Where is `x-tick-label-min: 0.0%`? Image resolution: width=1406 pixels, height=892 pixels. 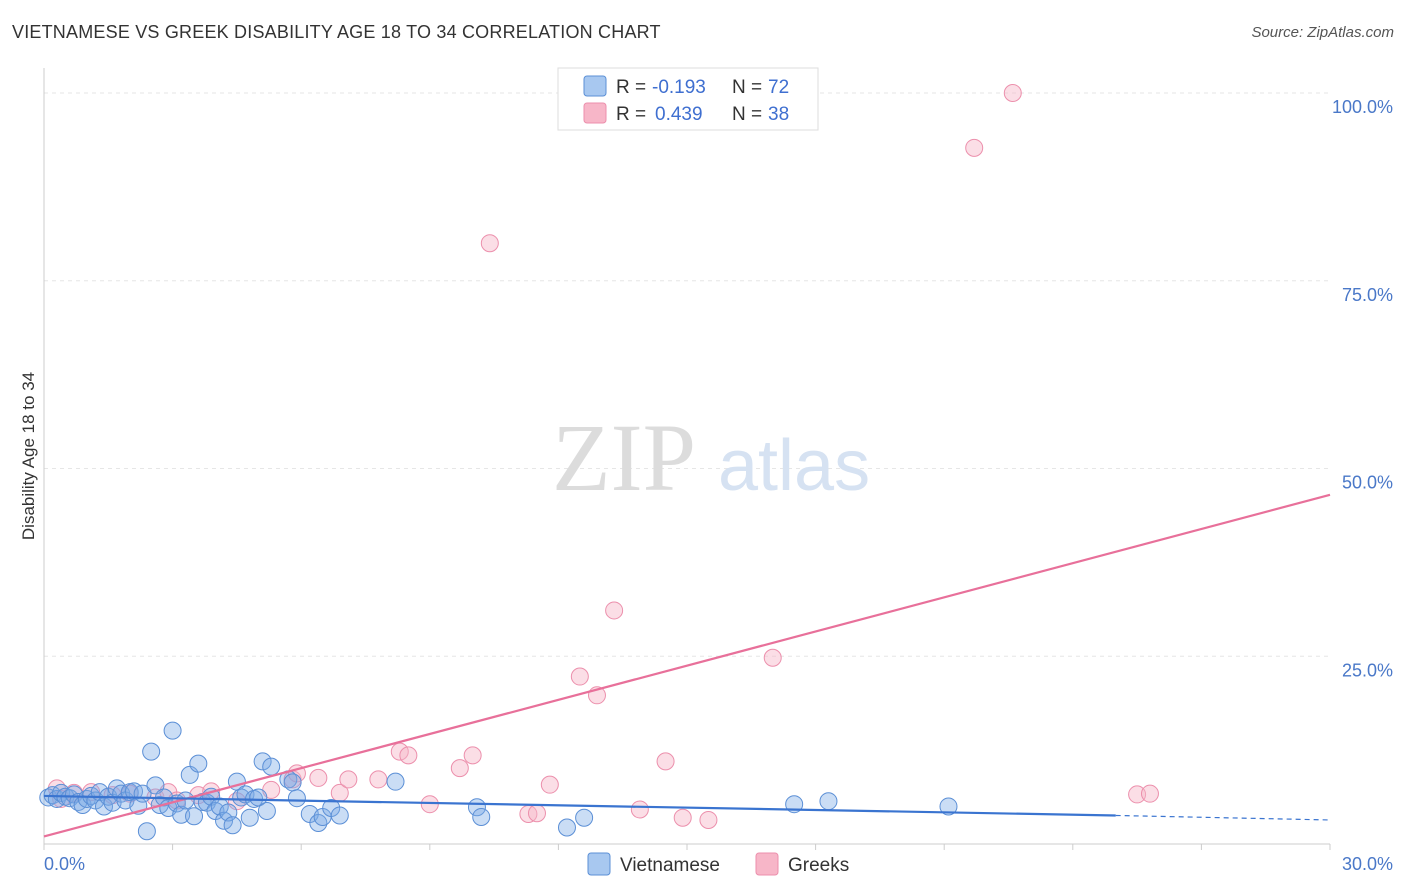
x-tick-label-min: 0.0% is located at coordinates (64, 864).